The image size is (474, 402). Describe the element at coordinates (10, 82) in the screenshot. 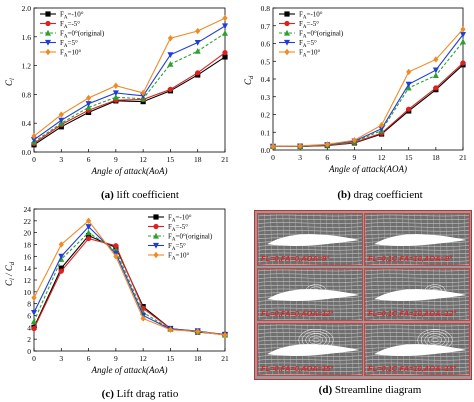

I see `y-axis-label: Cl` at that location.